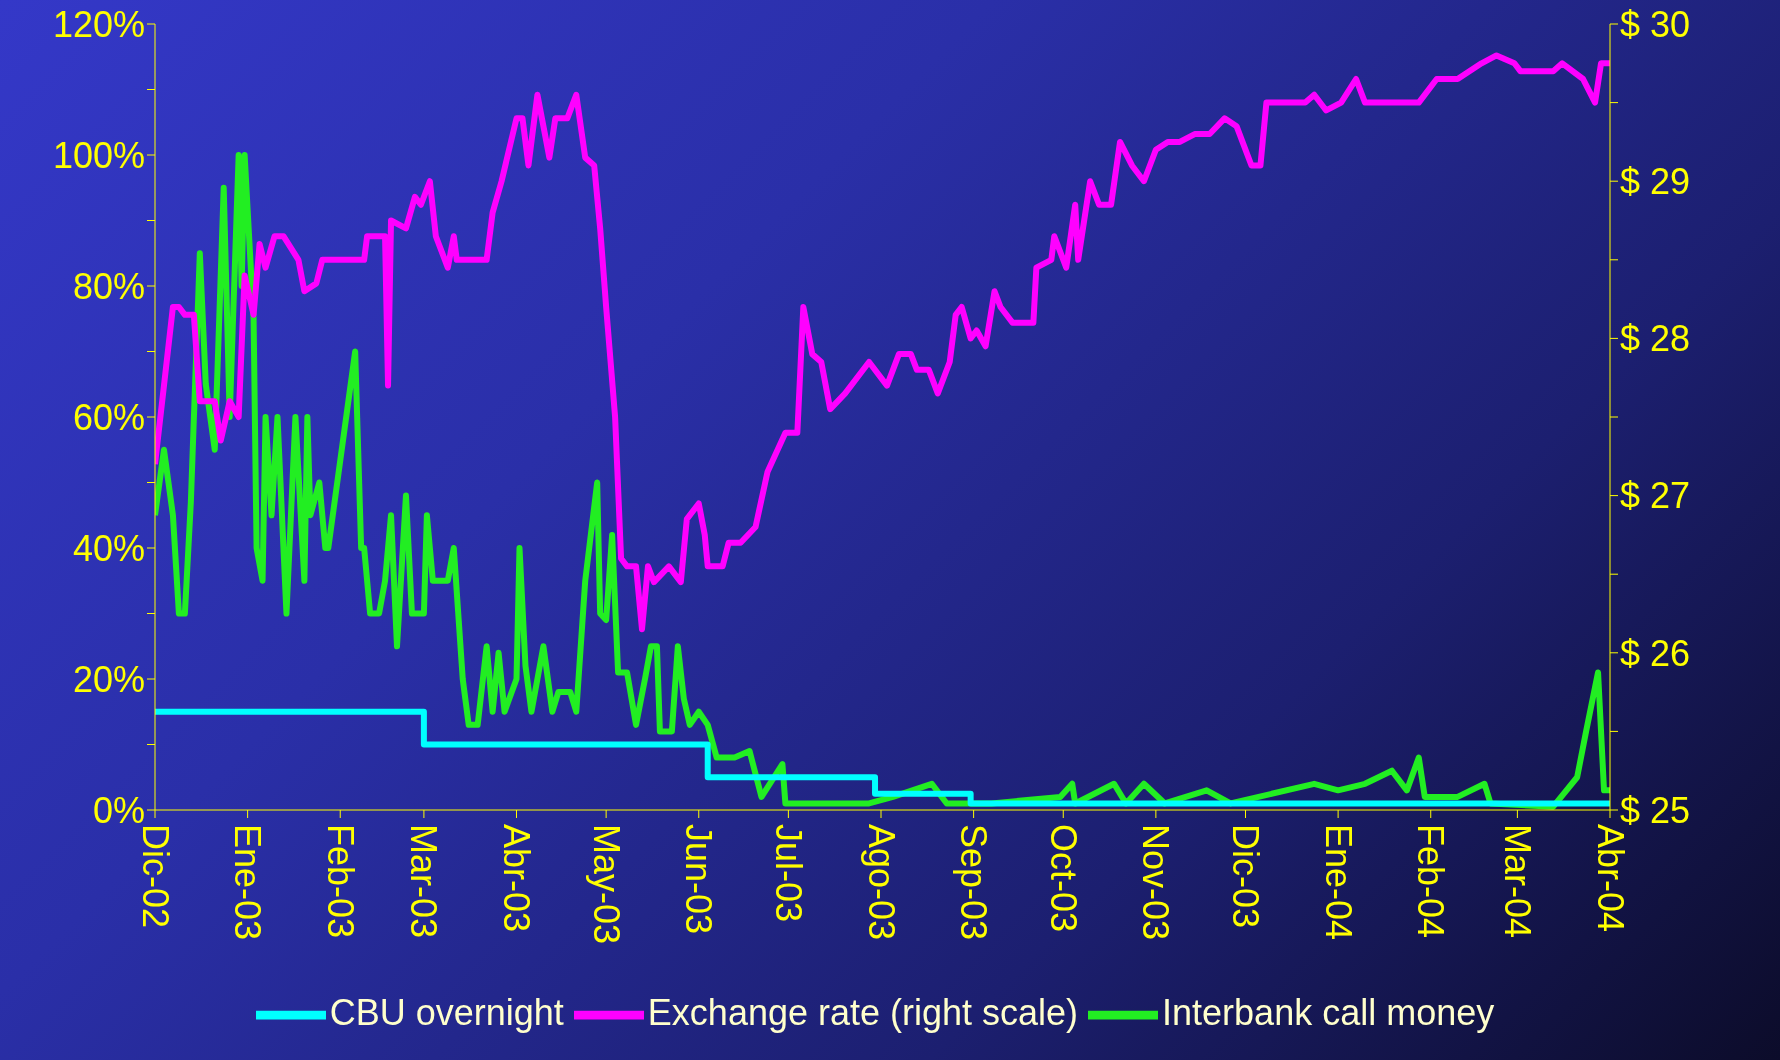 Image resolution: width=1780 pixels, height=1060 pixels. Describe the element at coordinates (881, 882) in the screenshot. I see `x-tick-label: Ago-03` at that location.